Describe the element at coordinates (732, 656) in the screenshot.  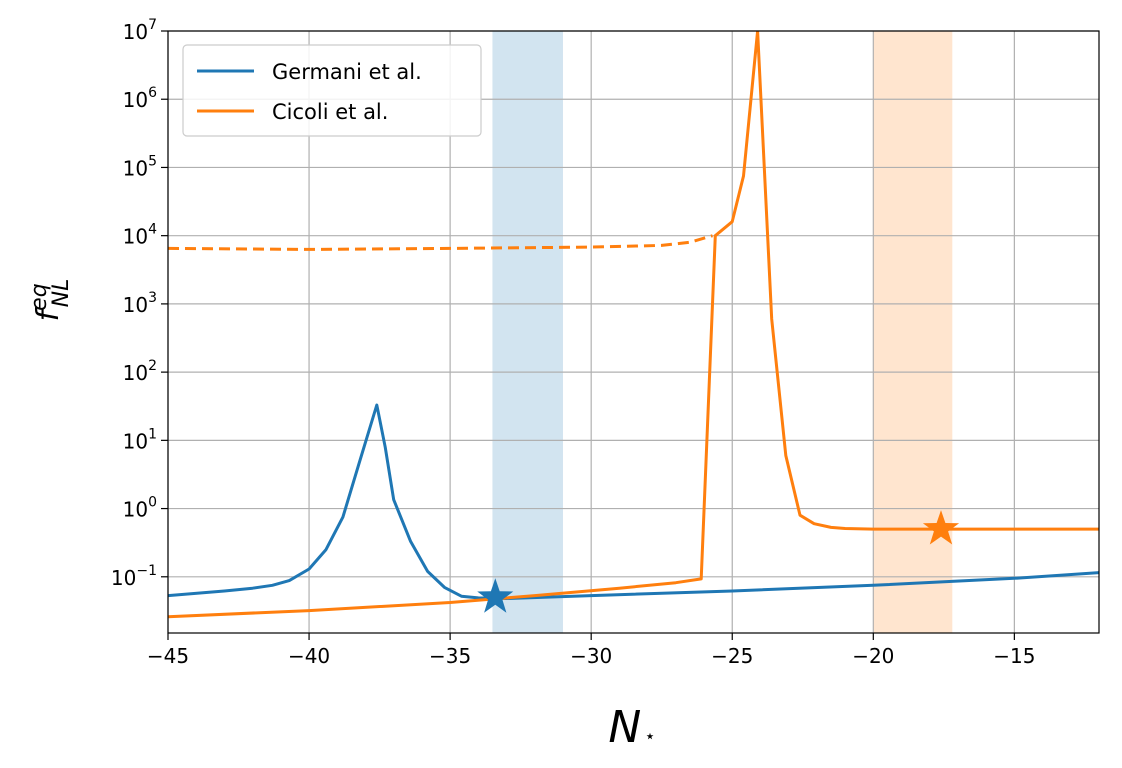
I see `x-tick-label-4: −25` at that location.